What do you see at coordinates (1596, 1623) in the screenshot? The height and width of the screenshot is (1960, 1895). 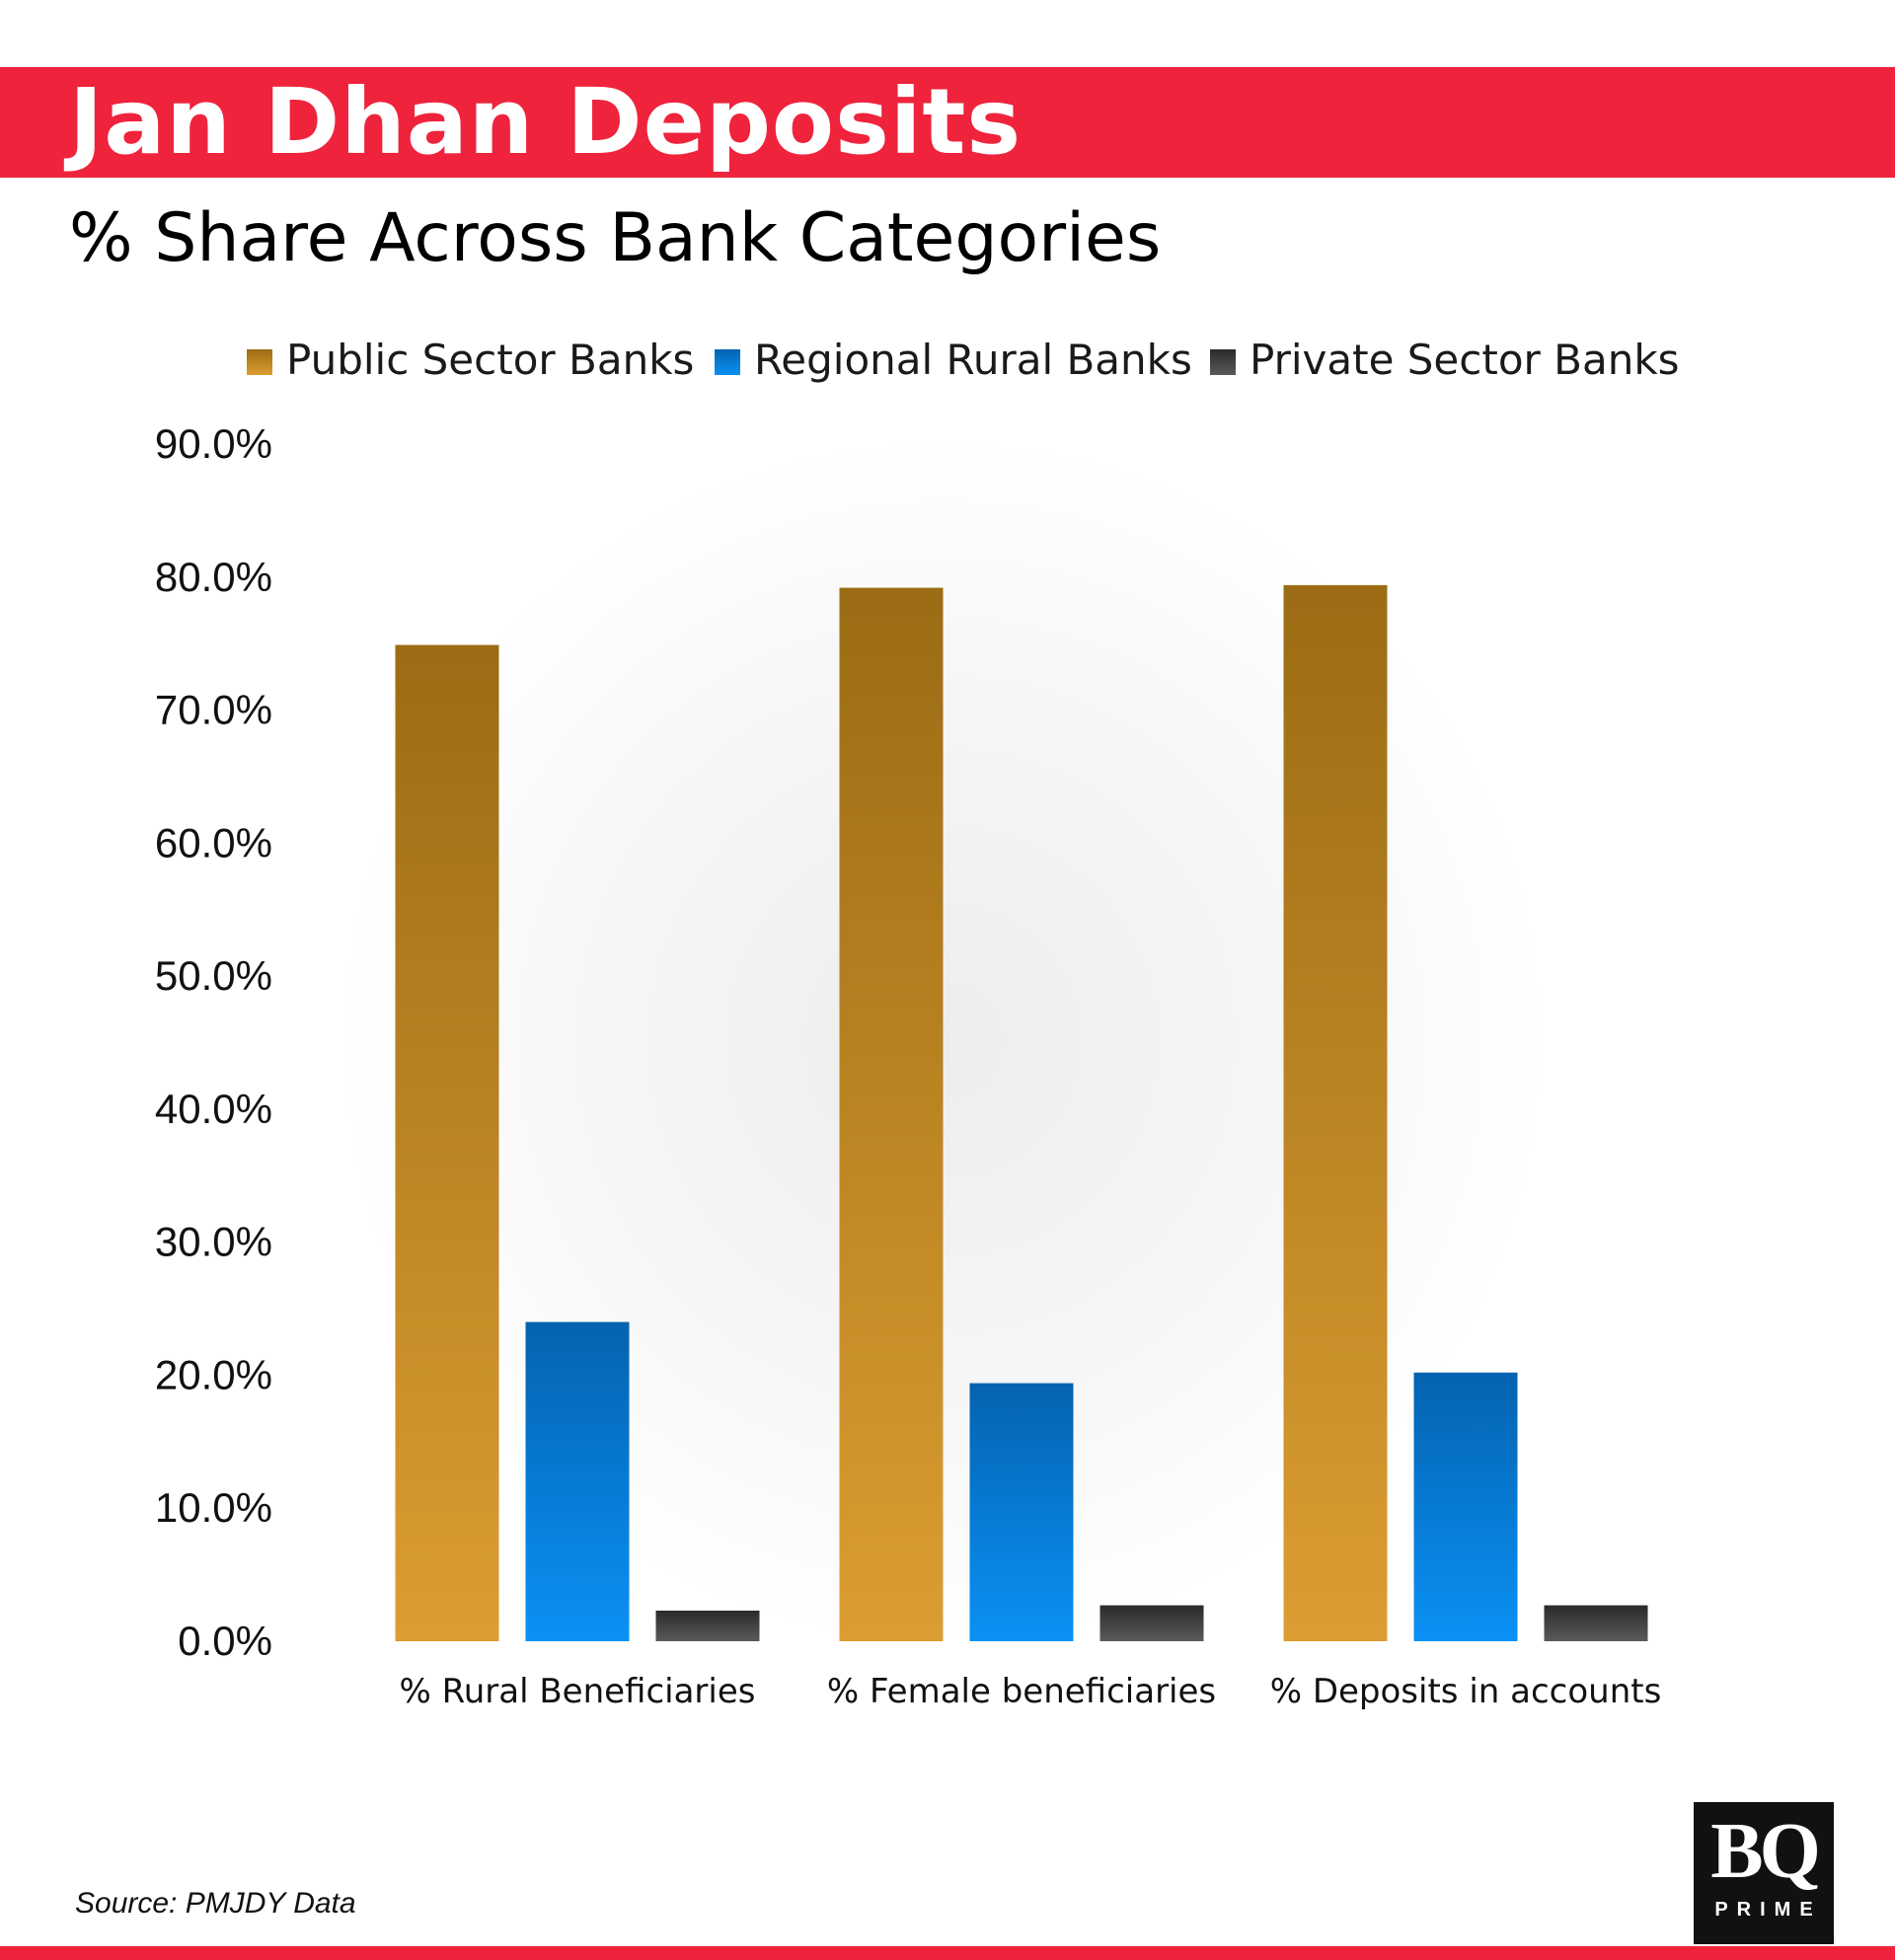 I see `bar-private-sector-banks-deposits-in-accounts` at bounding box center [1596, 1623].